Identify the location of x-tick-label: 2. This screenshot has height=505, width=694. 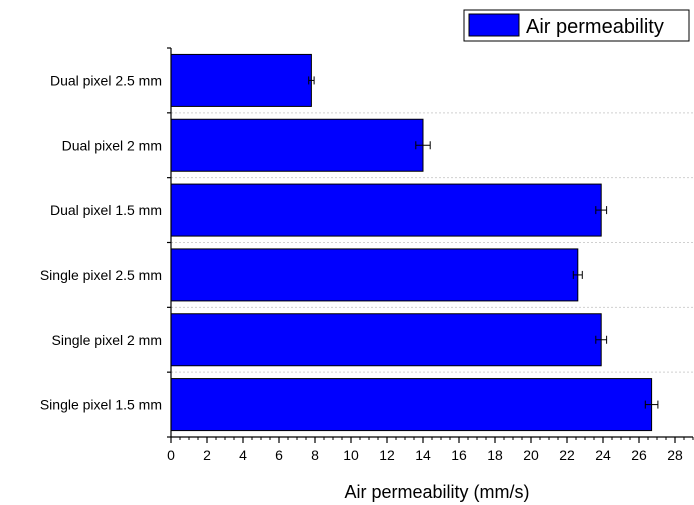
(207, 455).